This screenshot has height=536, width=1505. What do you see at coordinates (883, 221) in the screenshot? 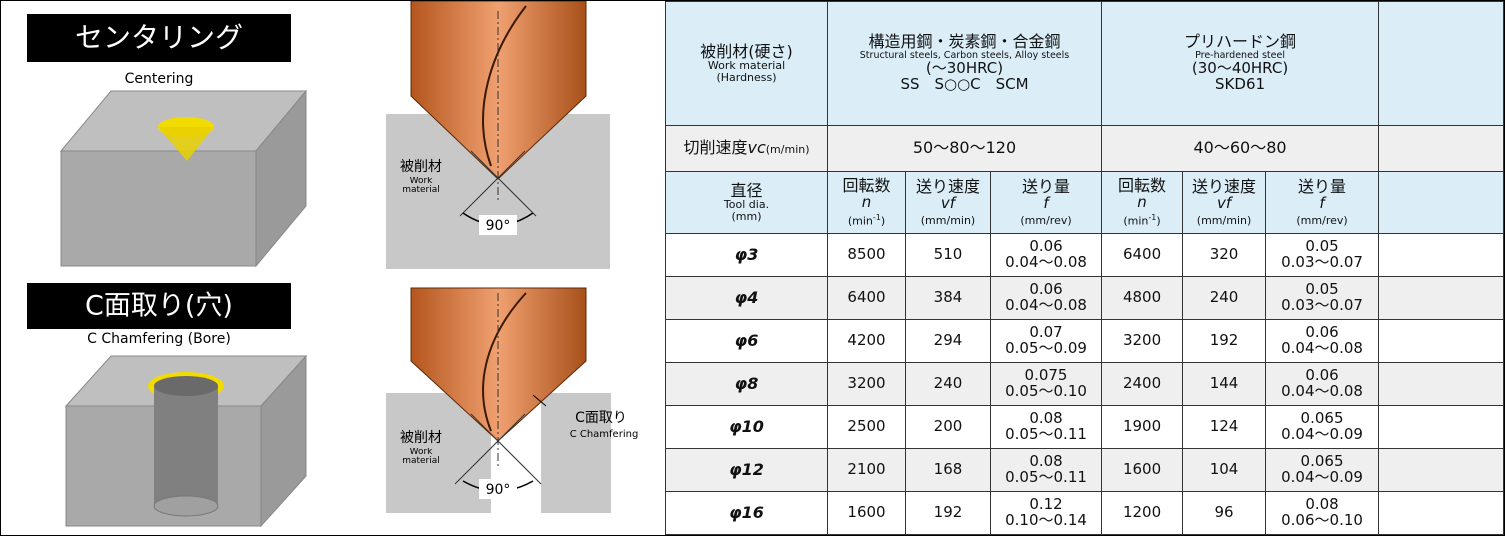
I see `unit-end: )` at bounding box center [883, 221].